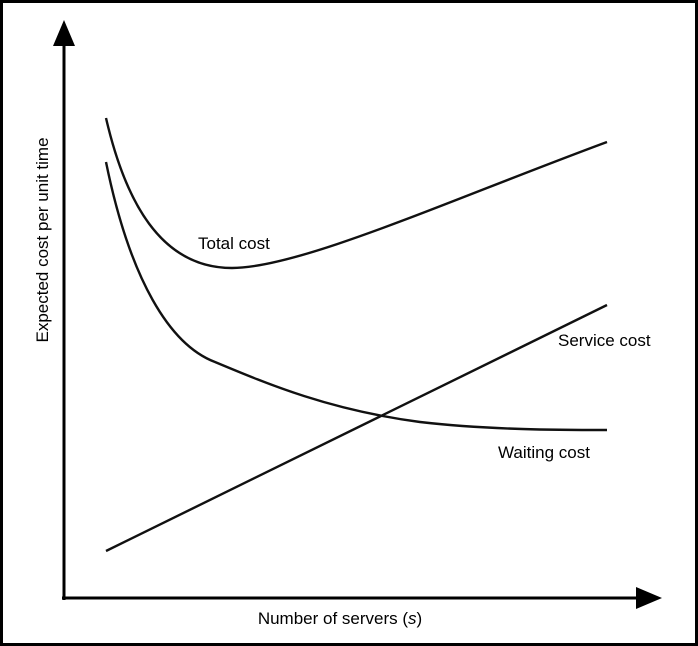 Image resolution: width=698 pixels, height=646 pixels. I want to click on x-axis-label-text: Number of servers (, so click(333, 618).